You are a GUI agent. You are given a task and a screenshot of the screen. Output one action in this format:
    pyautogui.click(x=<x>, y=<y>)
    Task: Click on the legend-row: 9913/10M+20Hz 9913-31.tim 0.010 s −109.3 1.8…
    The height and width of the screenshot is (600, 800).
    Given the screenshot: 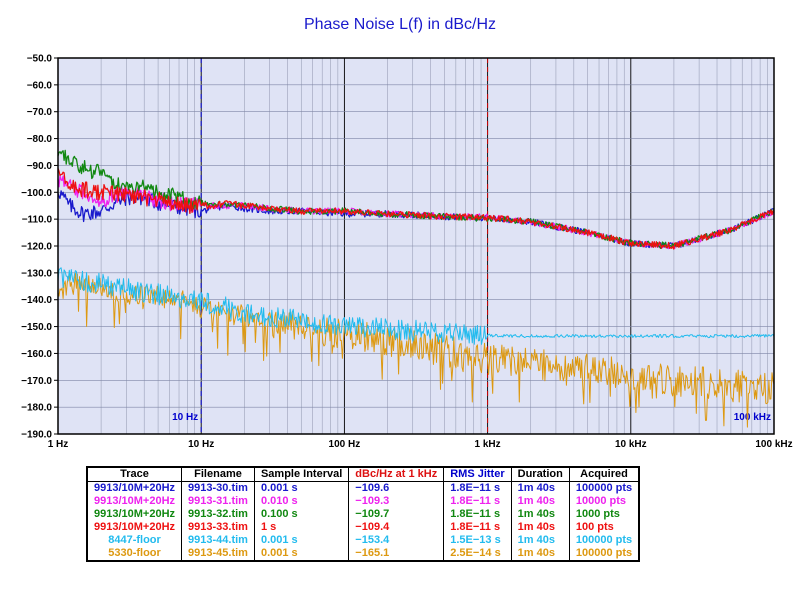 What is the action you would take?
    pyautogui.click(x=363, y=501)
    